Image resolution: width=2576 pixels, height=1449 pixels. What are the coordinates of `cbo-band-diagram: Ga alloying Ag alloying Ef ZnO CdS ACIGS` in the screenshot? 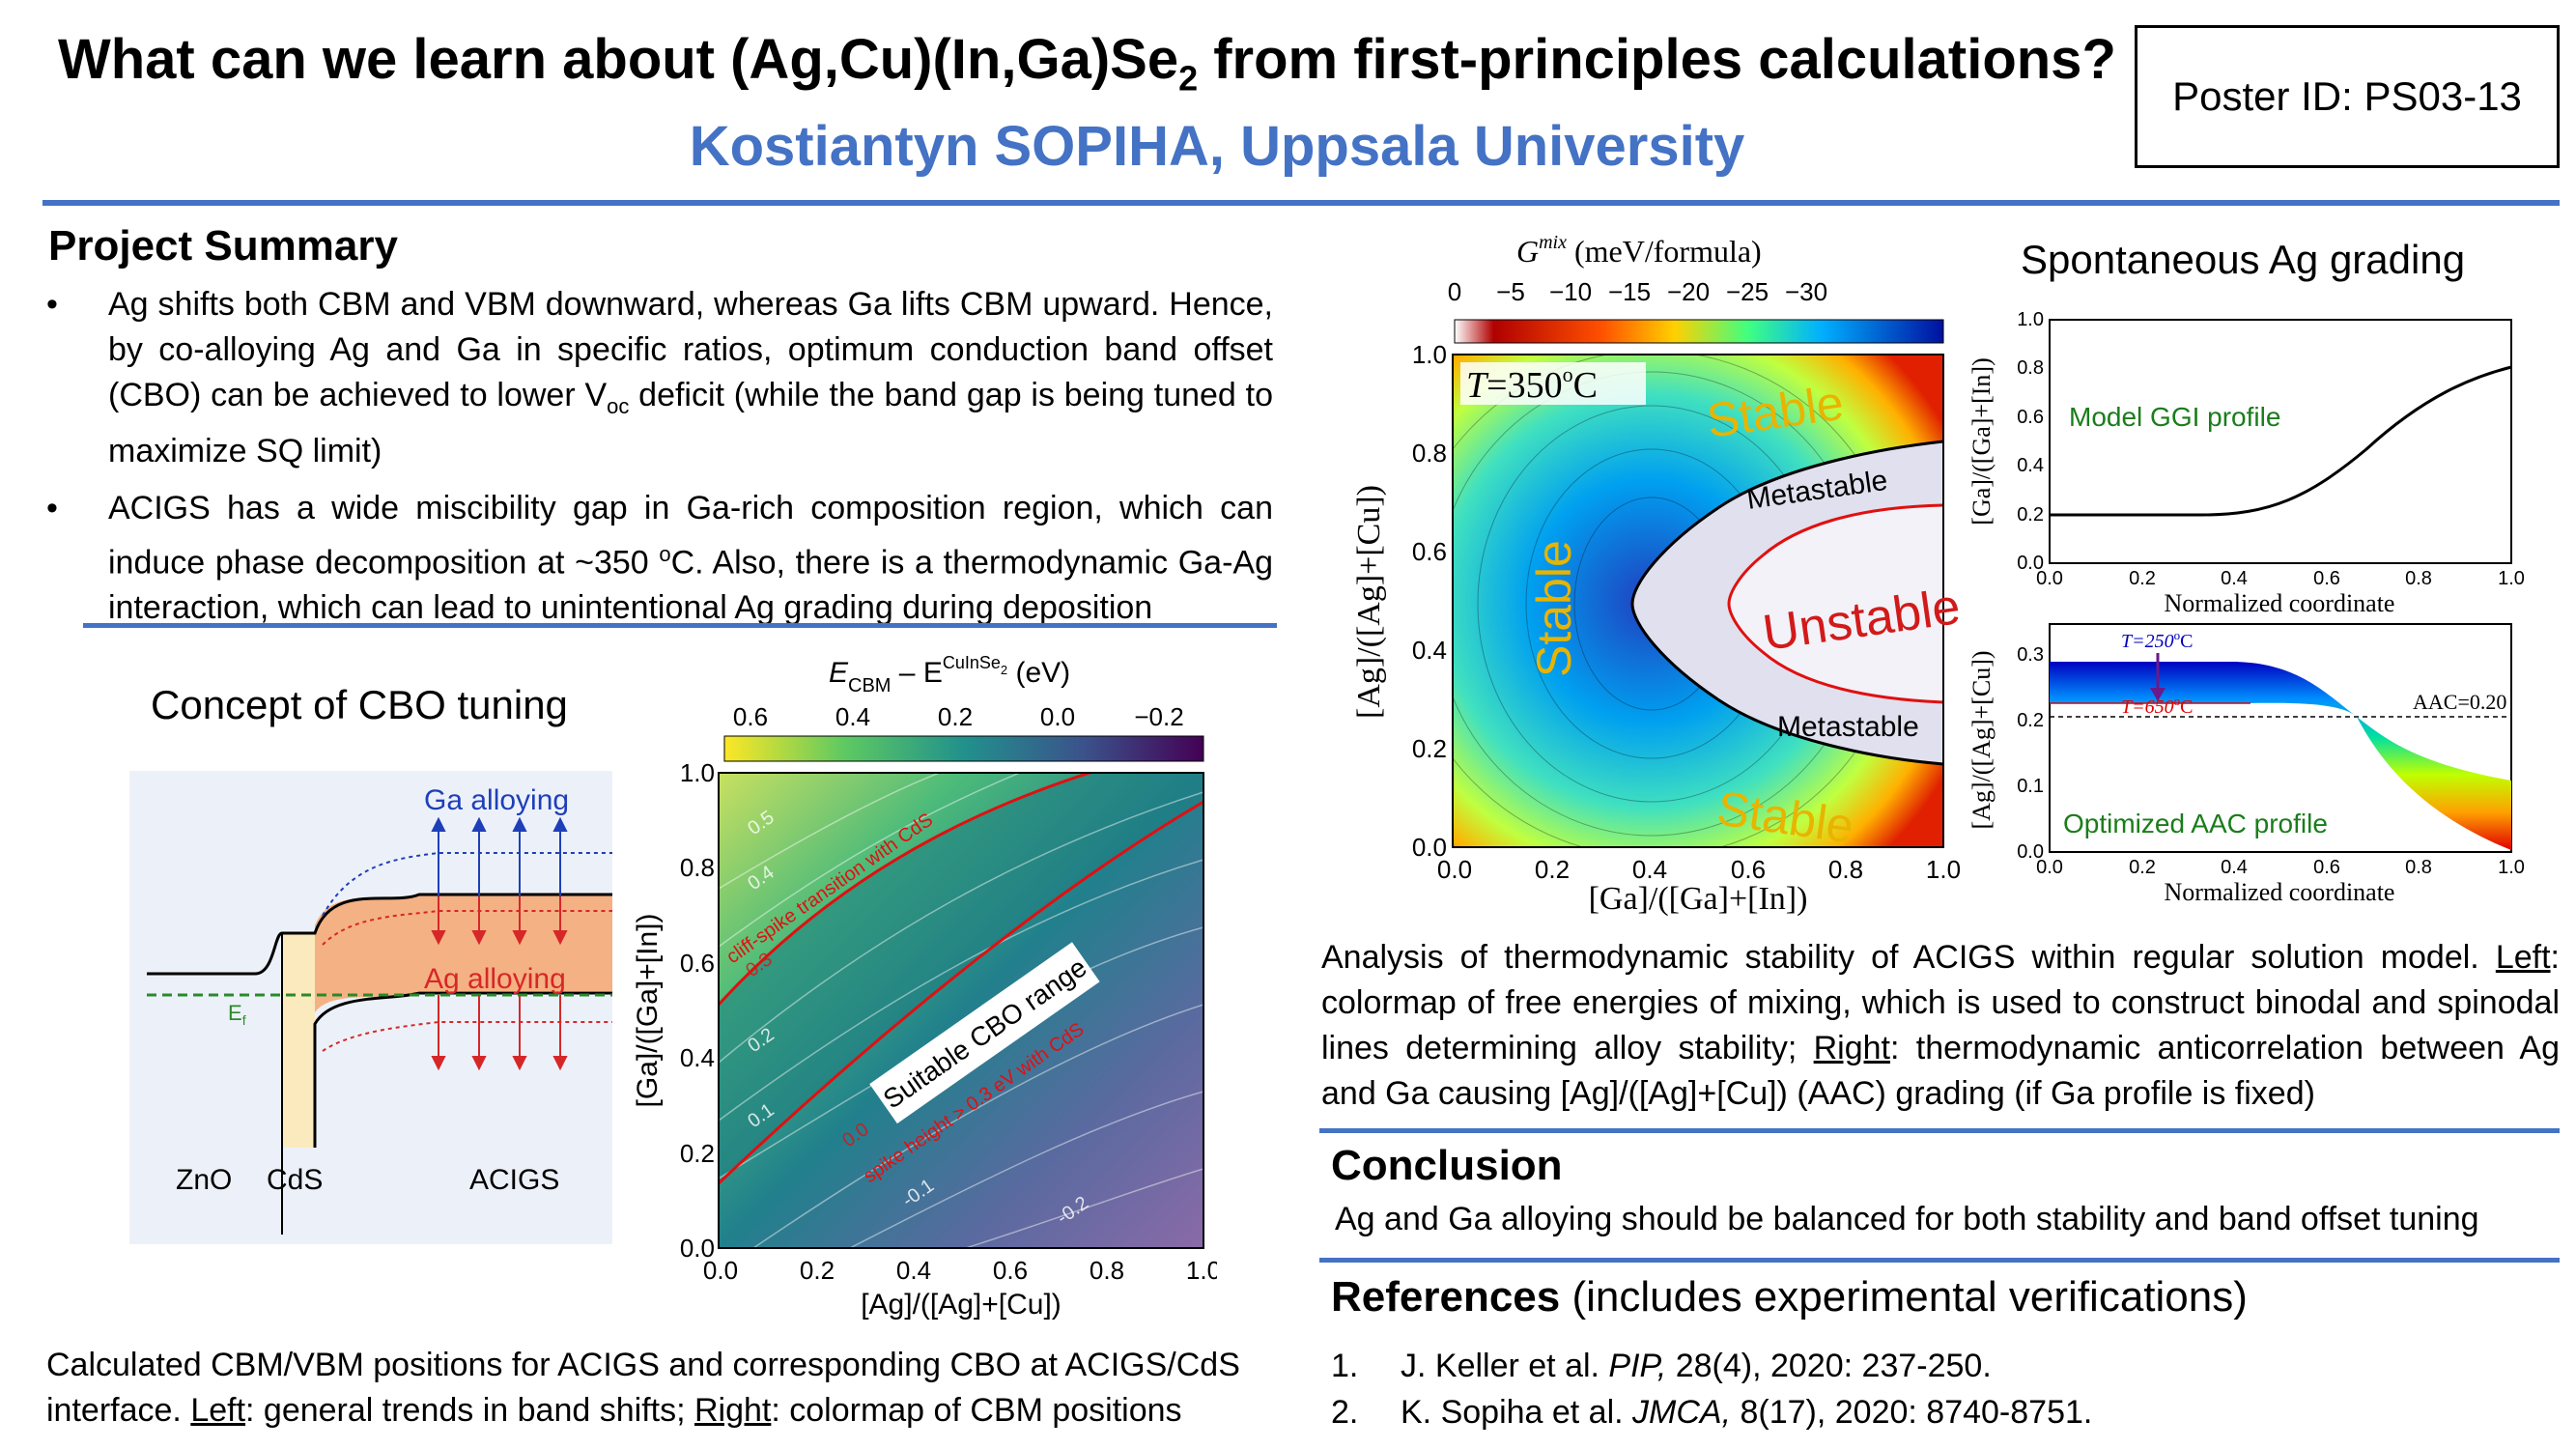 It's located at (370, 1008).